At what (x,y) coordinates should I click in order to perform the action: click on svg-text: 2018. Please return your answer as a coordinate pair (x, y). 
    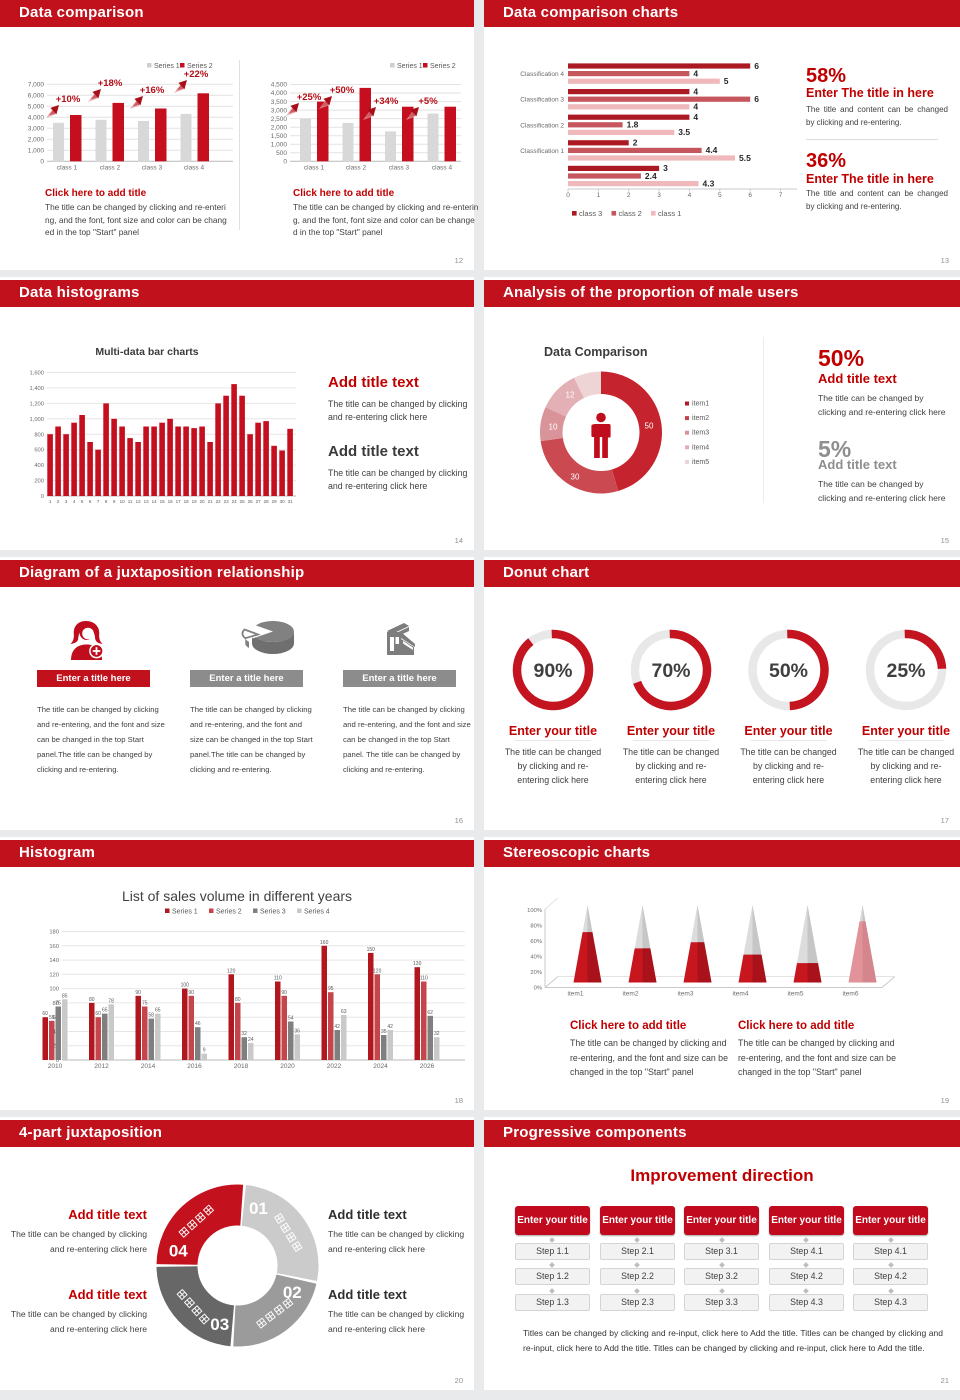
    Looking at the image, I should click on (241, 1066).